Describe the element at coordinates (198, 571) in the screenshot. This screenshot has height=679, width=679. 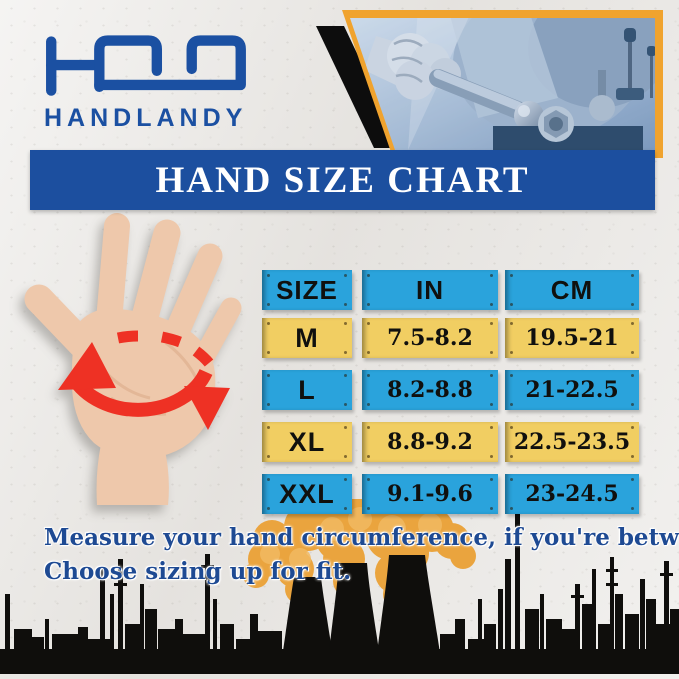
I see `sizing-note-line2: Choose sizing up for fit.` at that location.